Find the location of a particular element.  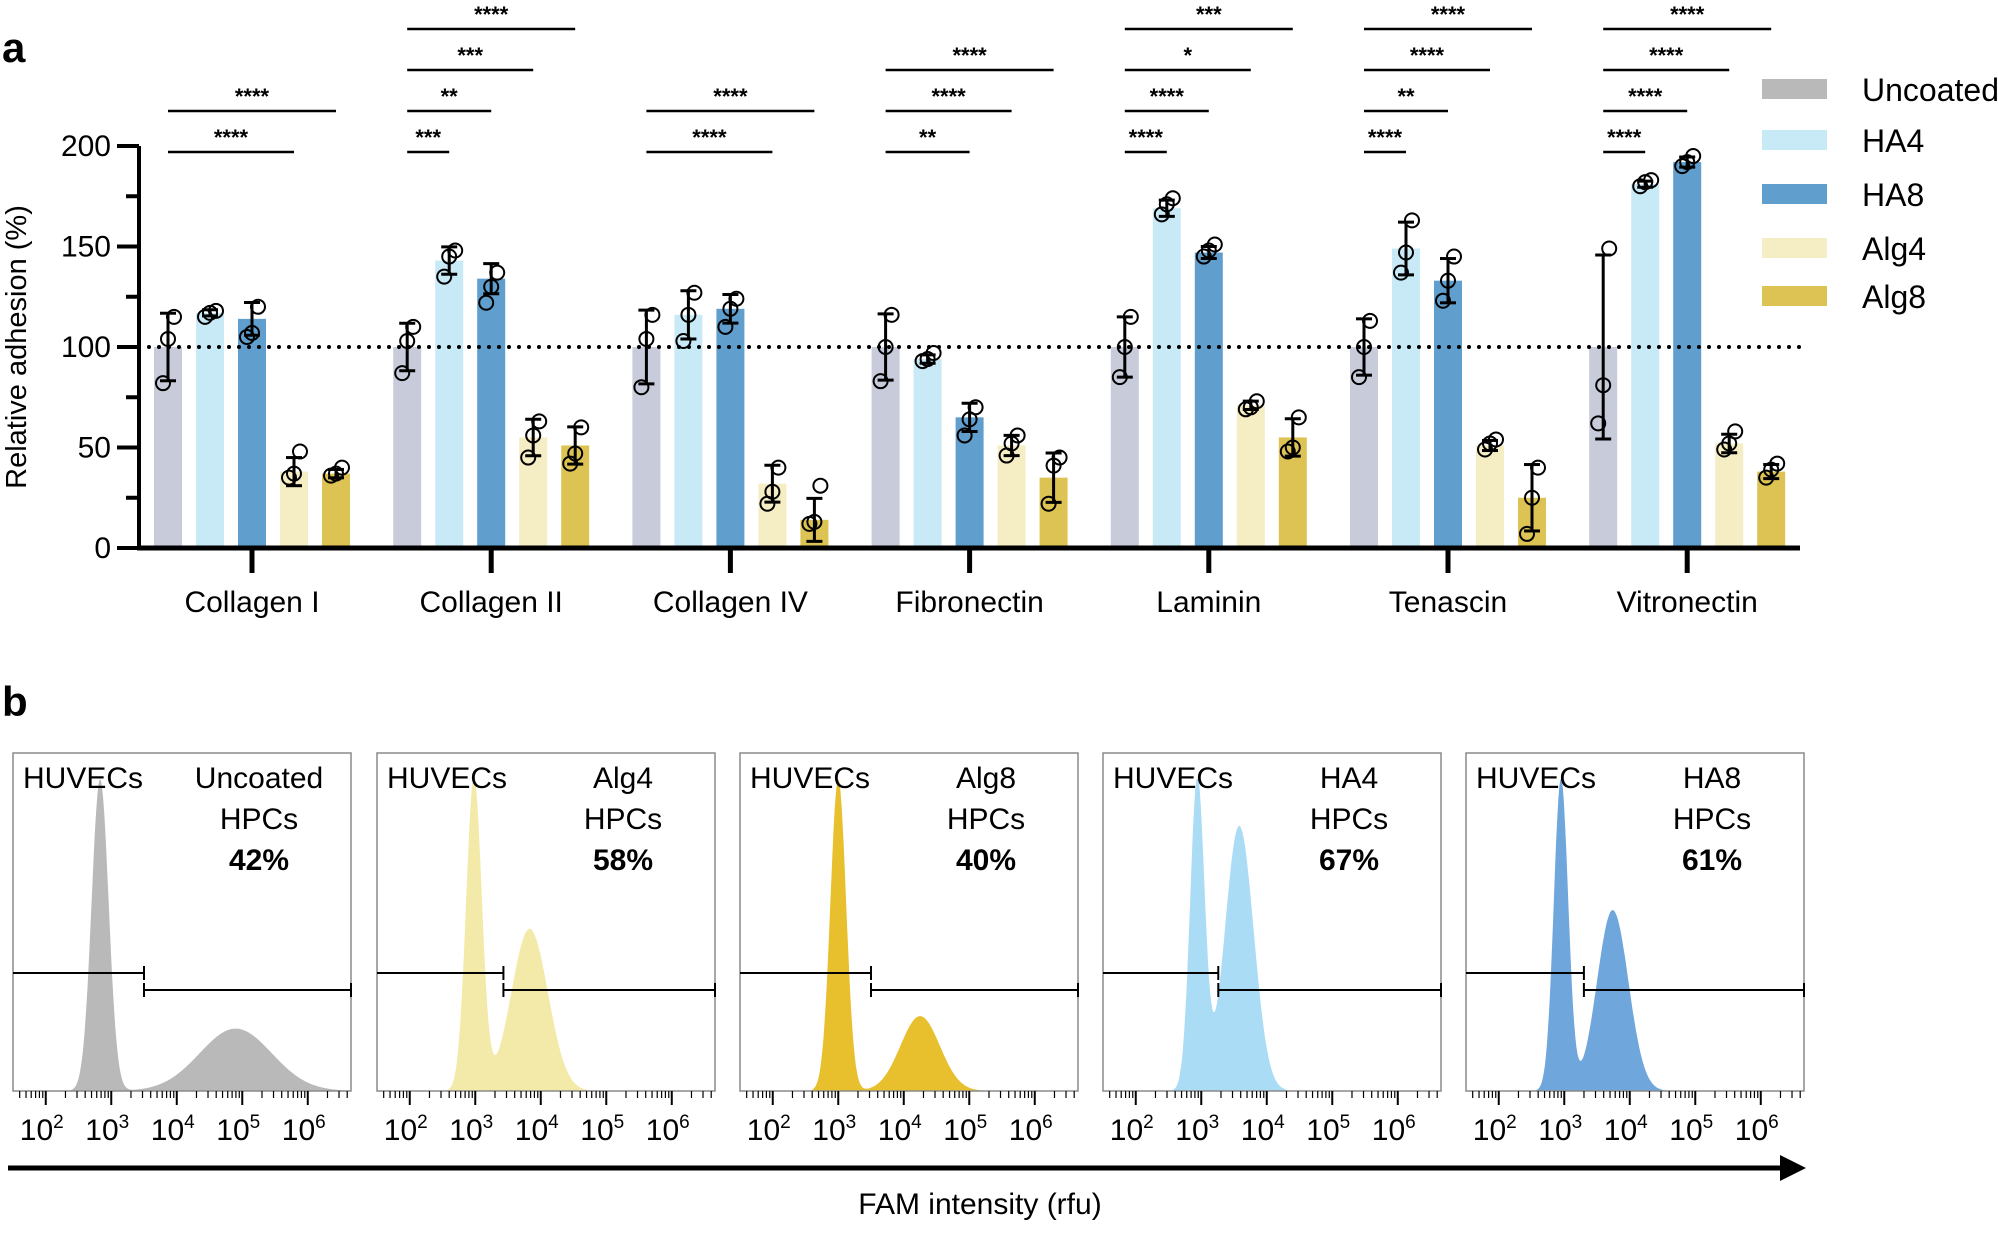

y-tick-label: 200 is located at coordinates (86, 146).